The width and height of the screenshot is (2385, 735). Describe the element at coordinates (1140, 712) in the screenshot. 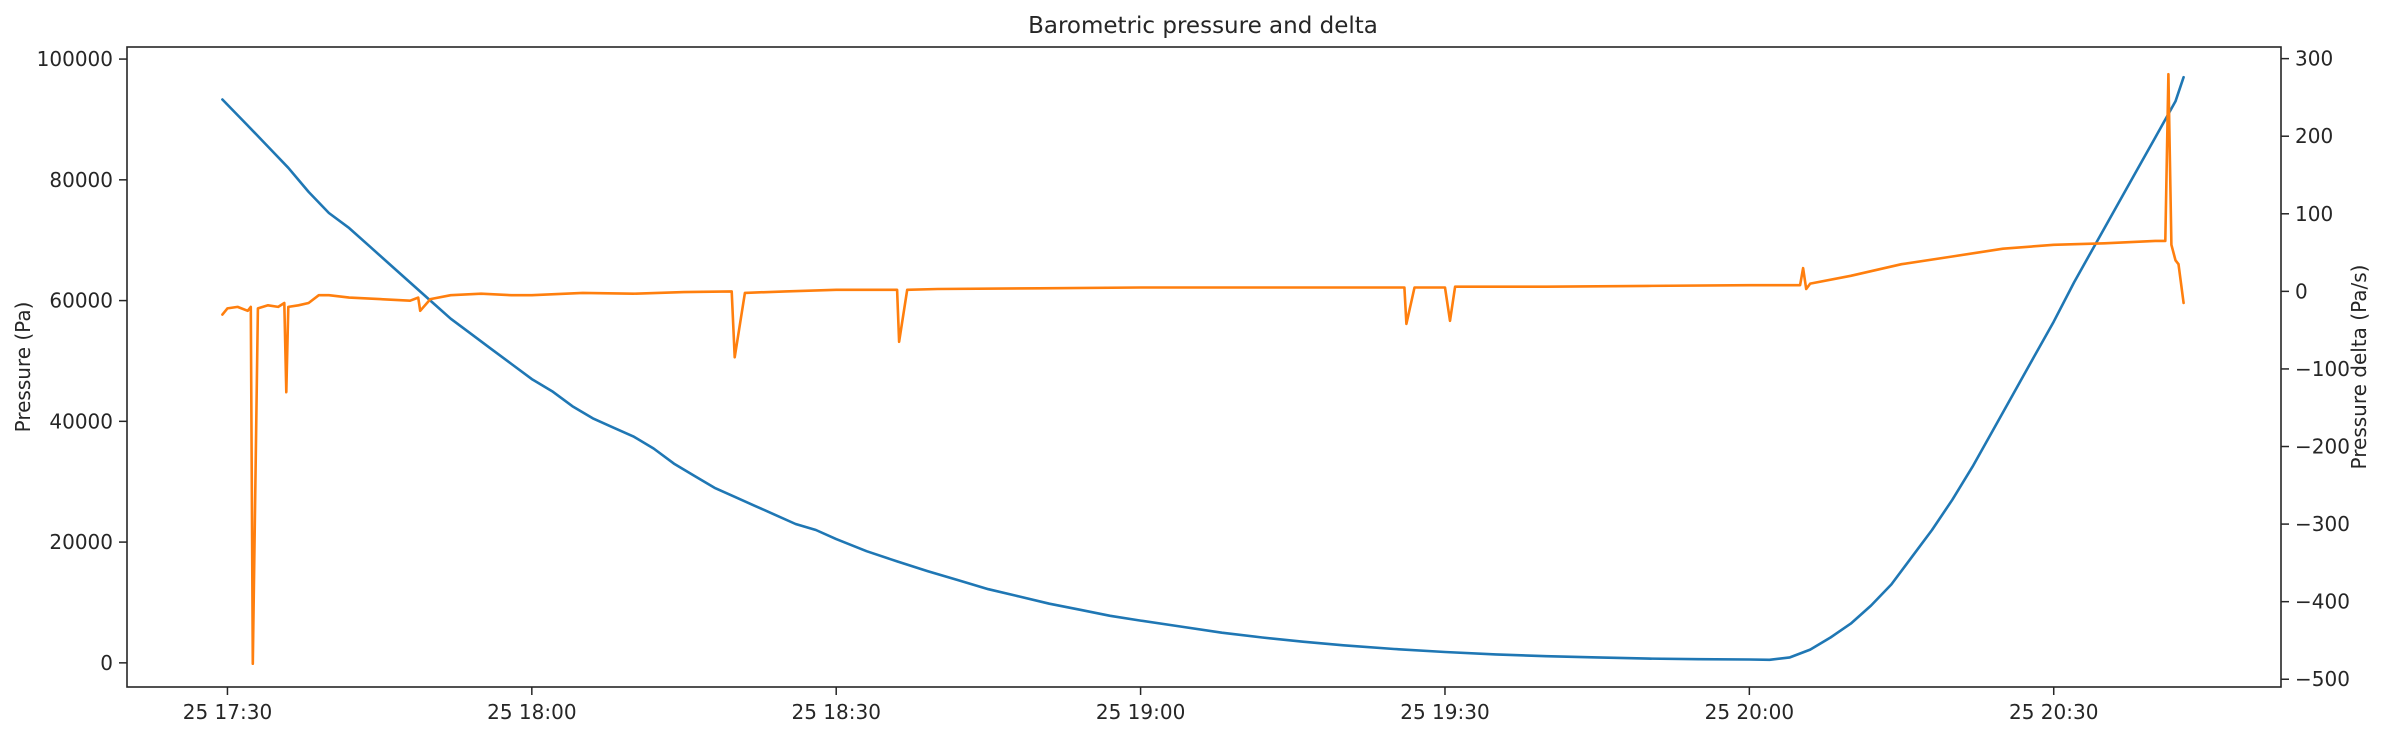

I see `x-tick-label: 25 19:00` at that location.